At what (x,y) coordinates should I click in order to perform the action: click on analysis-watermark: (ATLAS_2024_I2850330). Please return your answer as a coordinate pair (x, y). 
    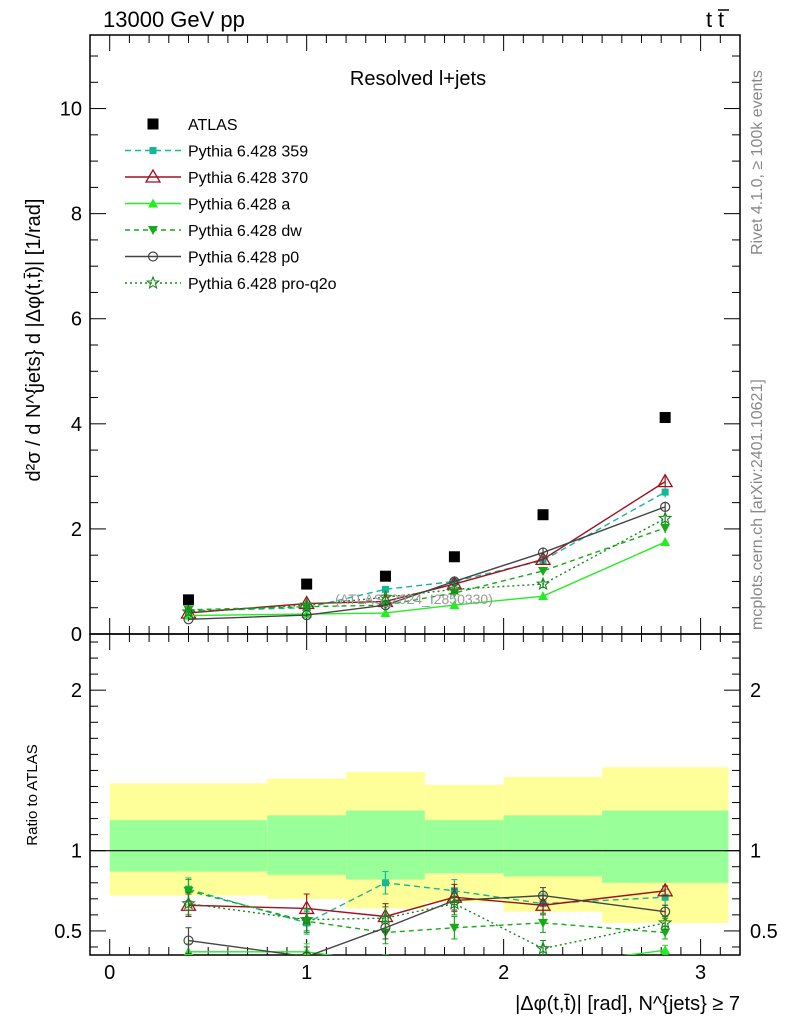
    Looking at the image, I should click on (414, 599).